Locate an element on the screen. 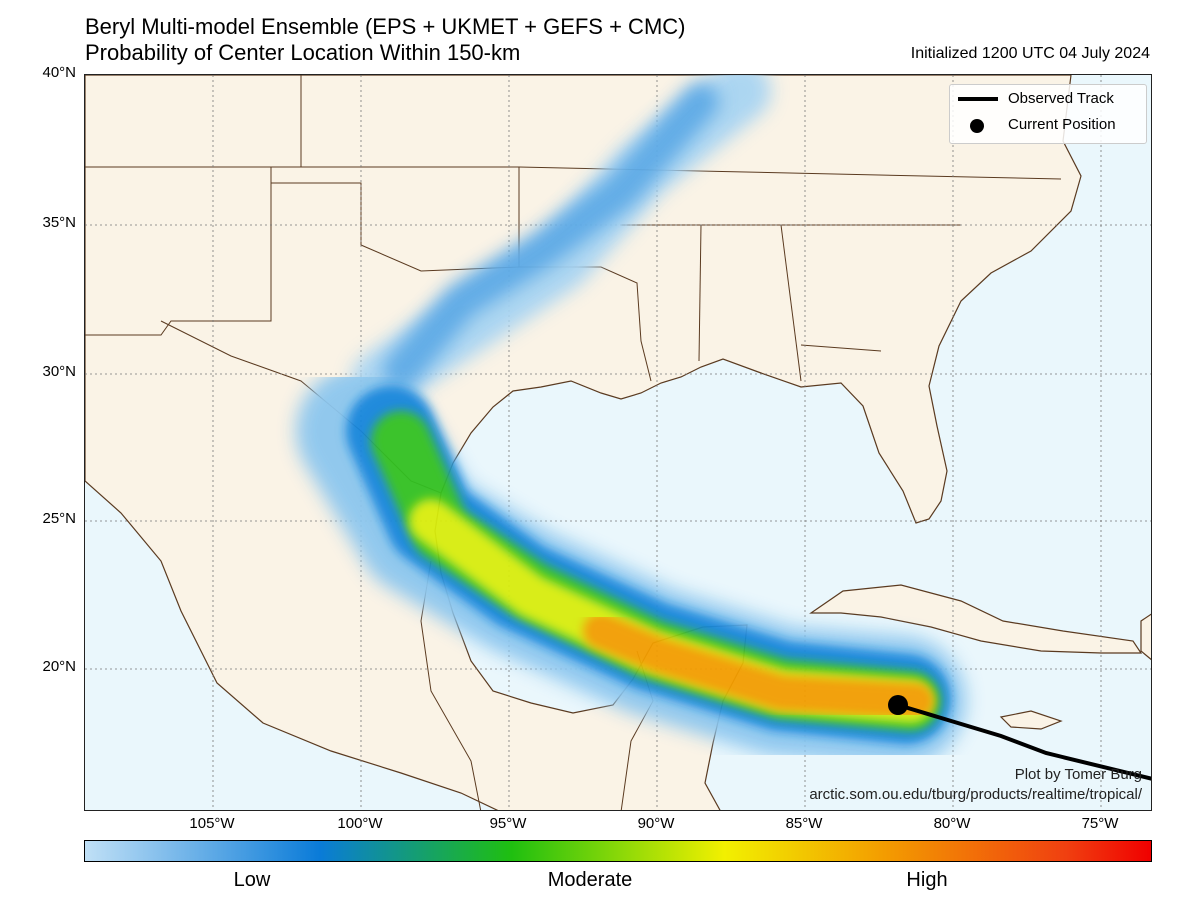 The height and width of the screenshot is (902, 1200). current-position-marker is located at coordinates (898, 705).